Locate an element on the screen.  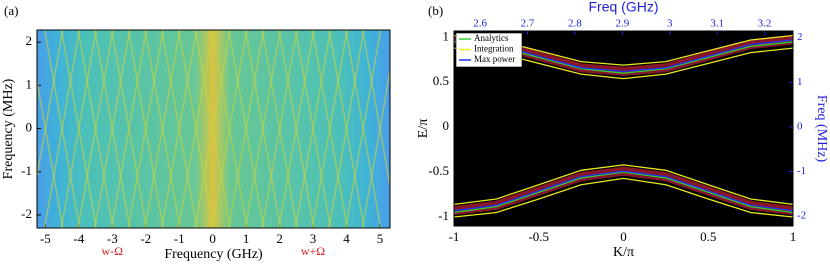
annotation: w-Ω is located at coordinates (112, 251).